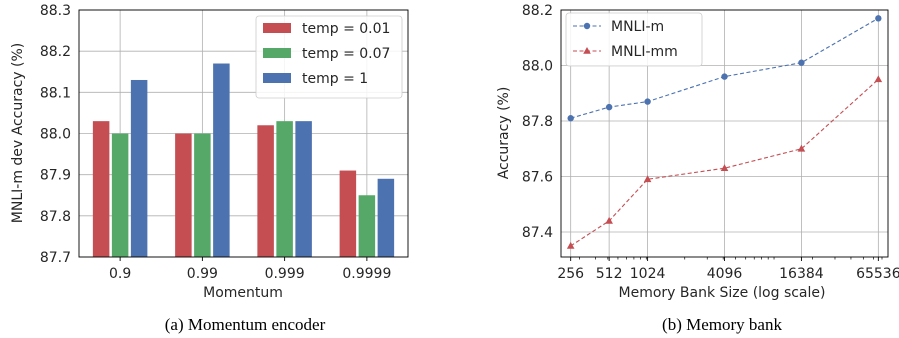  What do you see at coordinates (722, 293) in the screenshot?
I see `b-x-axis-label: Memory Bank Size (log scale)` at bounding box center [722, 293].